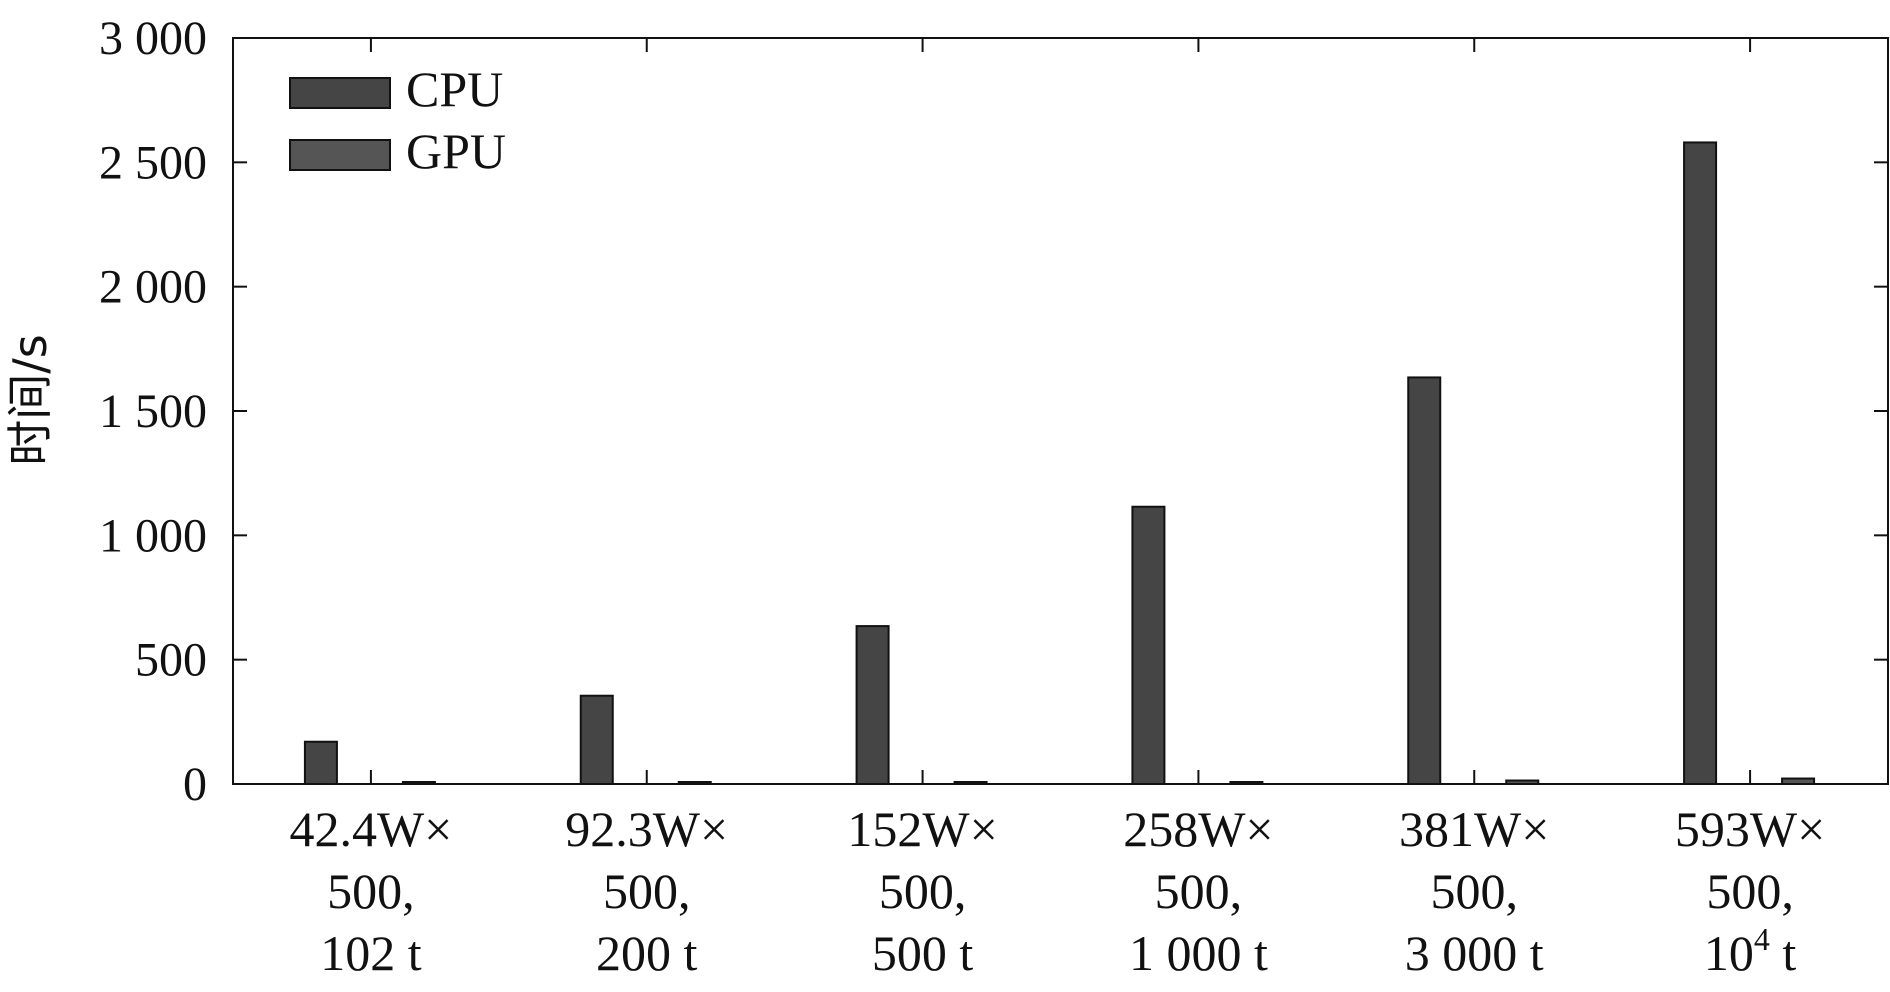 The image size is (1890, 992). Describe the element at coordinates (1474, 829) in the screenshot. I see `x-tick-label-line1: 381W×` at that location.